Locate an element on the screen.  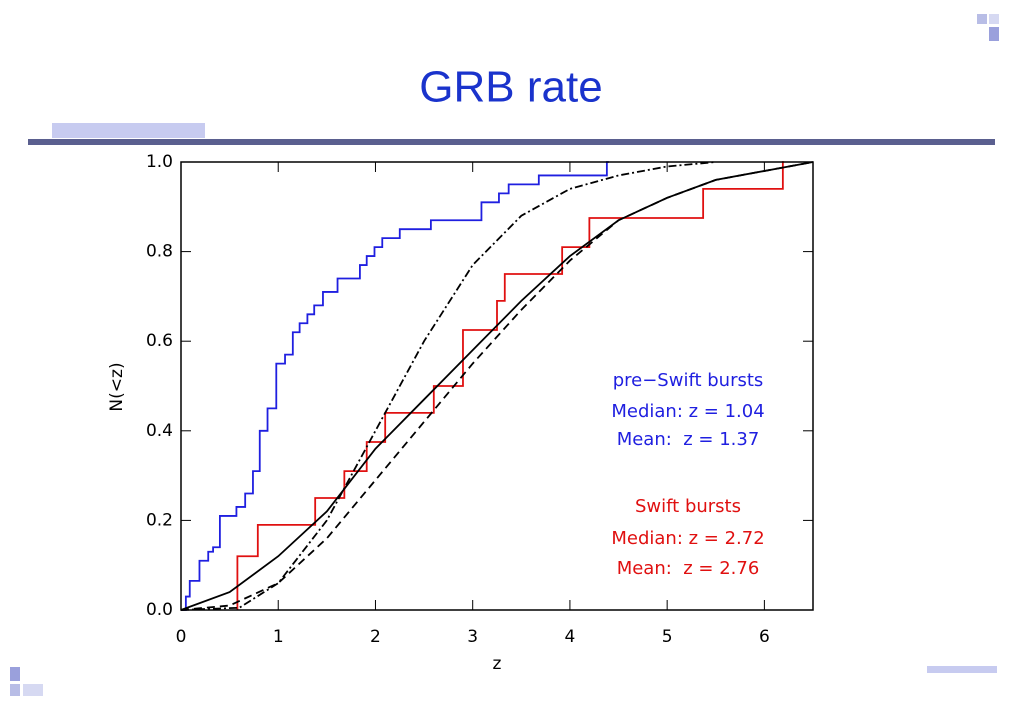
annotation: Mean: z = 2.76 is located at coordinates (688, 568).